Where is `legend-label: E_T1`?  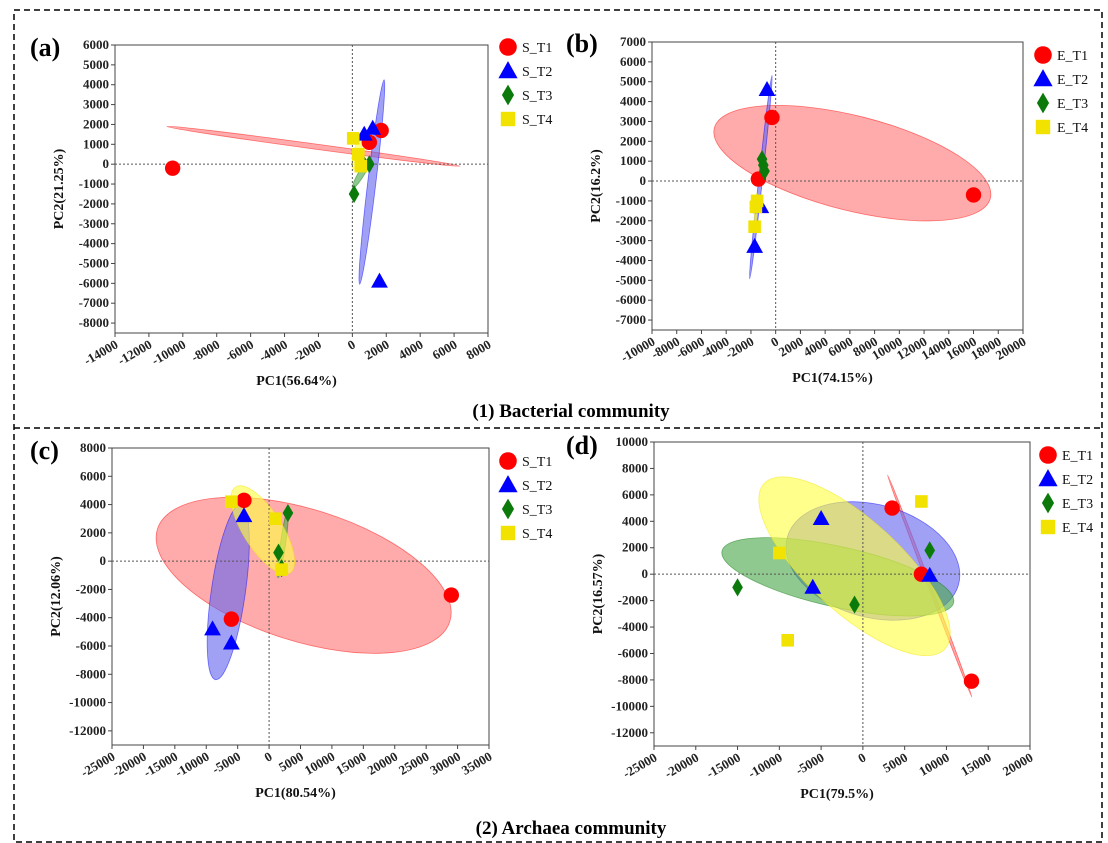 legend-label: E_T1 is located at coordinates (1077, 456).